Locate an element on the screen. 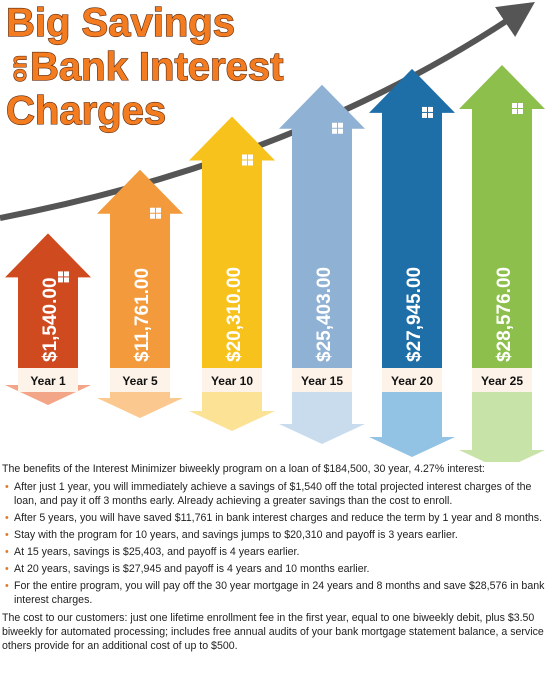 This screenshot has width=552, height=677. x-tick-label: Year 5 is located at coordinates (140, 381).